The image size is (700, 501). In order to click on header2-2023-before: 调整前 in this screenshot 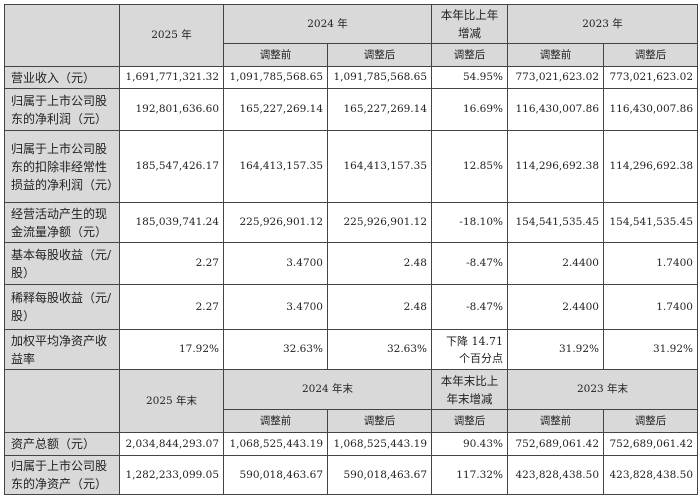, I will do `click(555, 421)`.